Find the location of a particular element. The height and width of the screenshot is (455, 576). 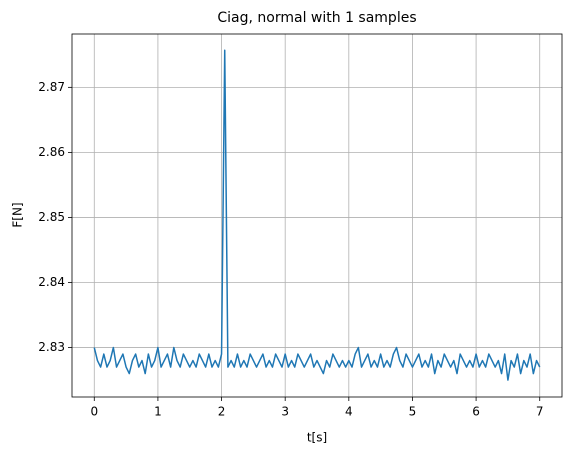

y-axis-label: F[N] is located at coordinates (18, 214).